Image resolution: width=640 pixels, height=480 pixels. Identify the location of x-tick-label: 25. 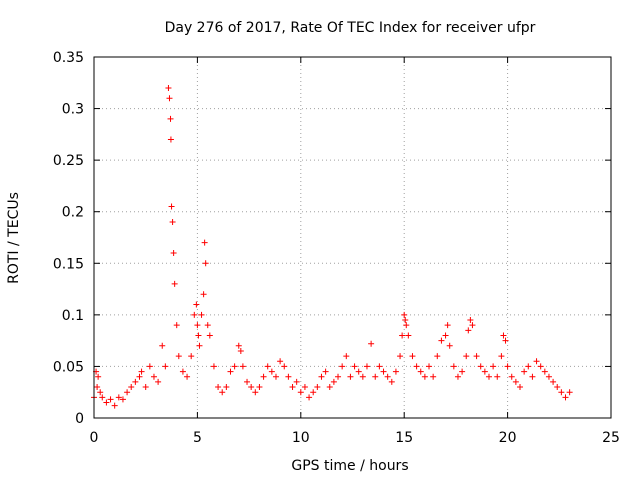
(611, 438).